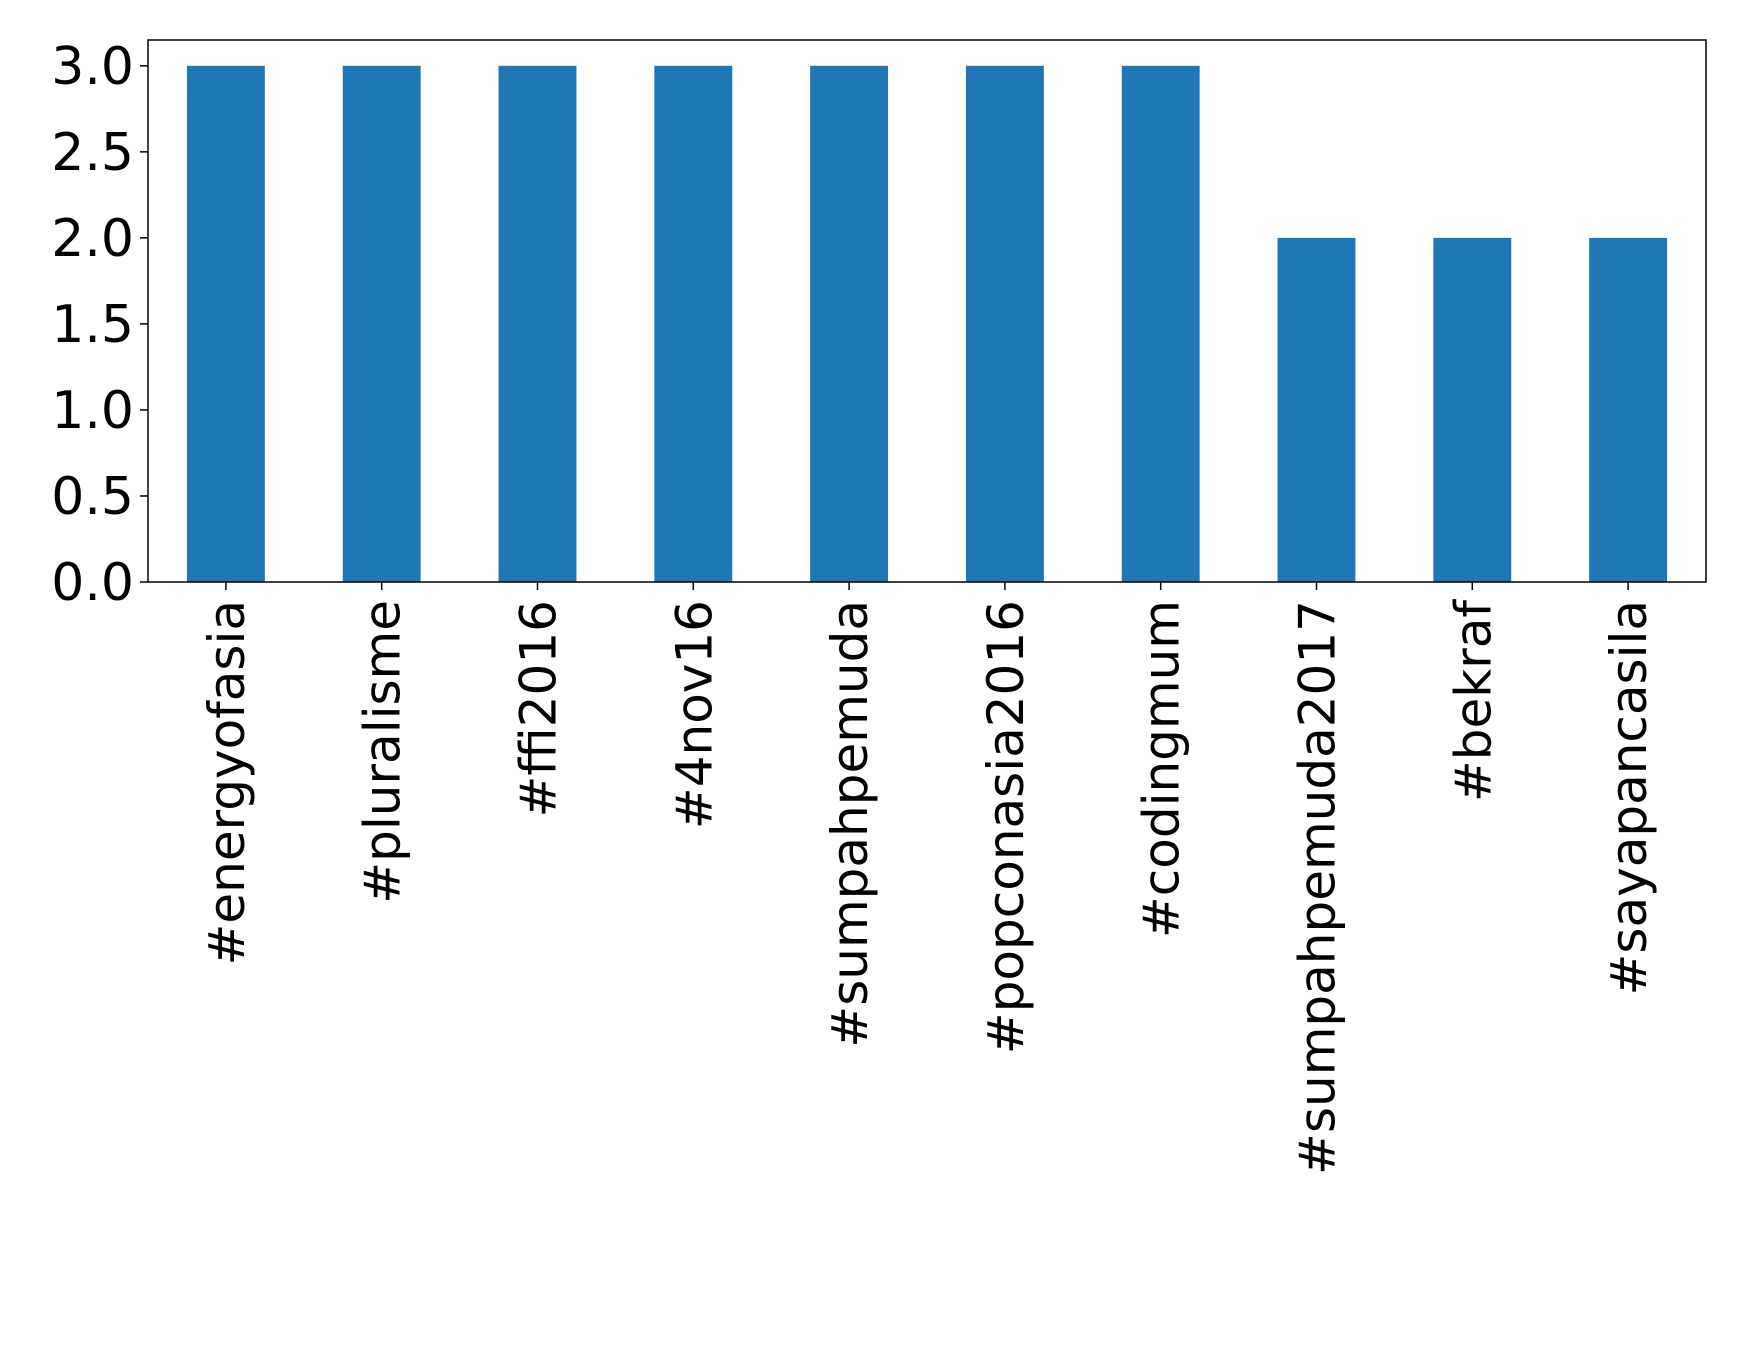 The width and height of the screenshot is (1739, 1346). What do you see at coordinates (1318, 887) in the screenshot?
I see `x-tick-label-8: #sumpahpemuda2017` at bounding box center [1318, 887].